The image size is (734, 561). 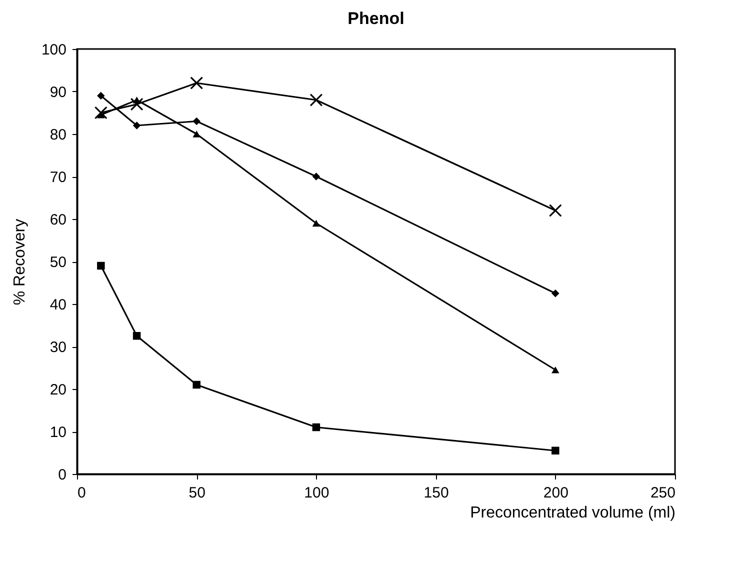 What do you see at coordinates (317, 493) in the screenshot?
I see `x-tick-label: 100` at bounding box center [317, 493].